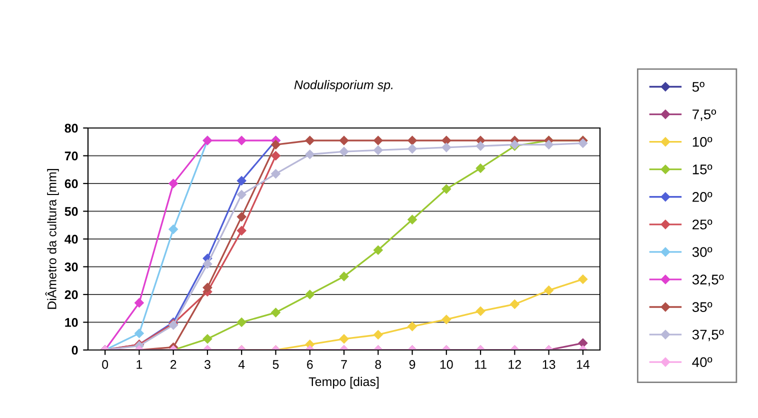  I want to click on legend-label: 32,5º, so click(708, 280).